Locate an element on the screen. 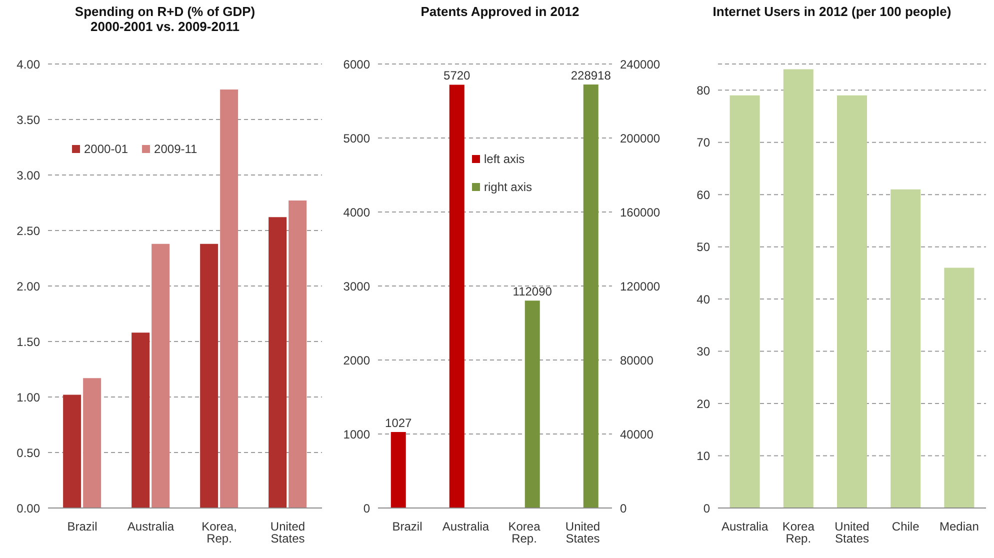 This screenshot has height=558, width=994. y-tick-label: 6000 is located at coordinates (356, 64).